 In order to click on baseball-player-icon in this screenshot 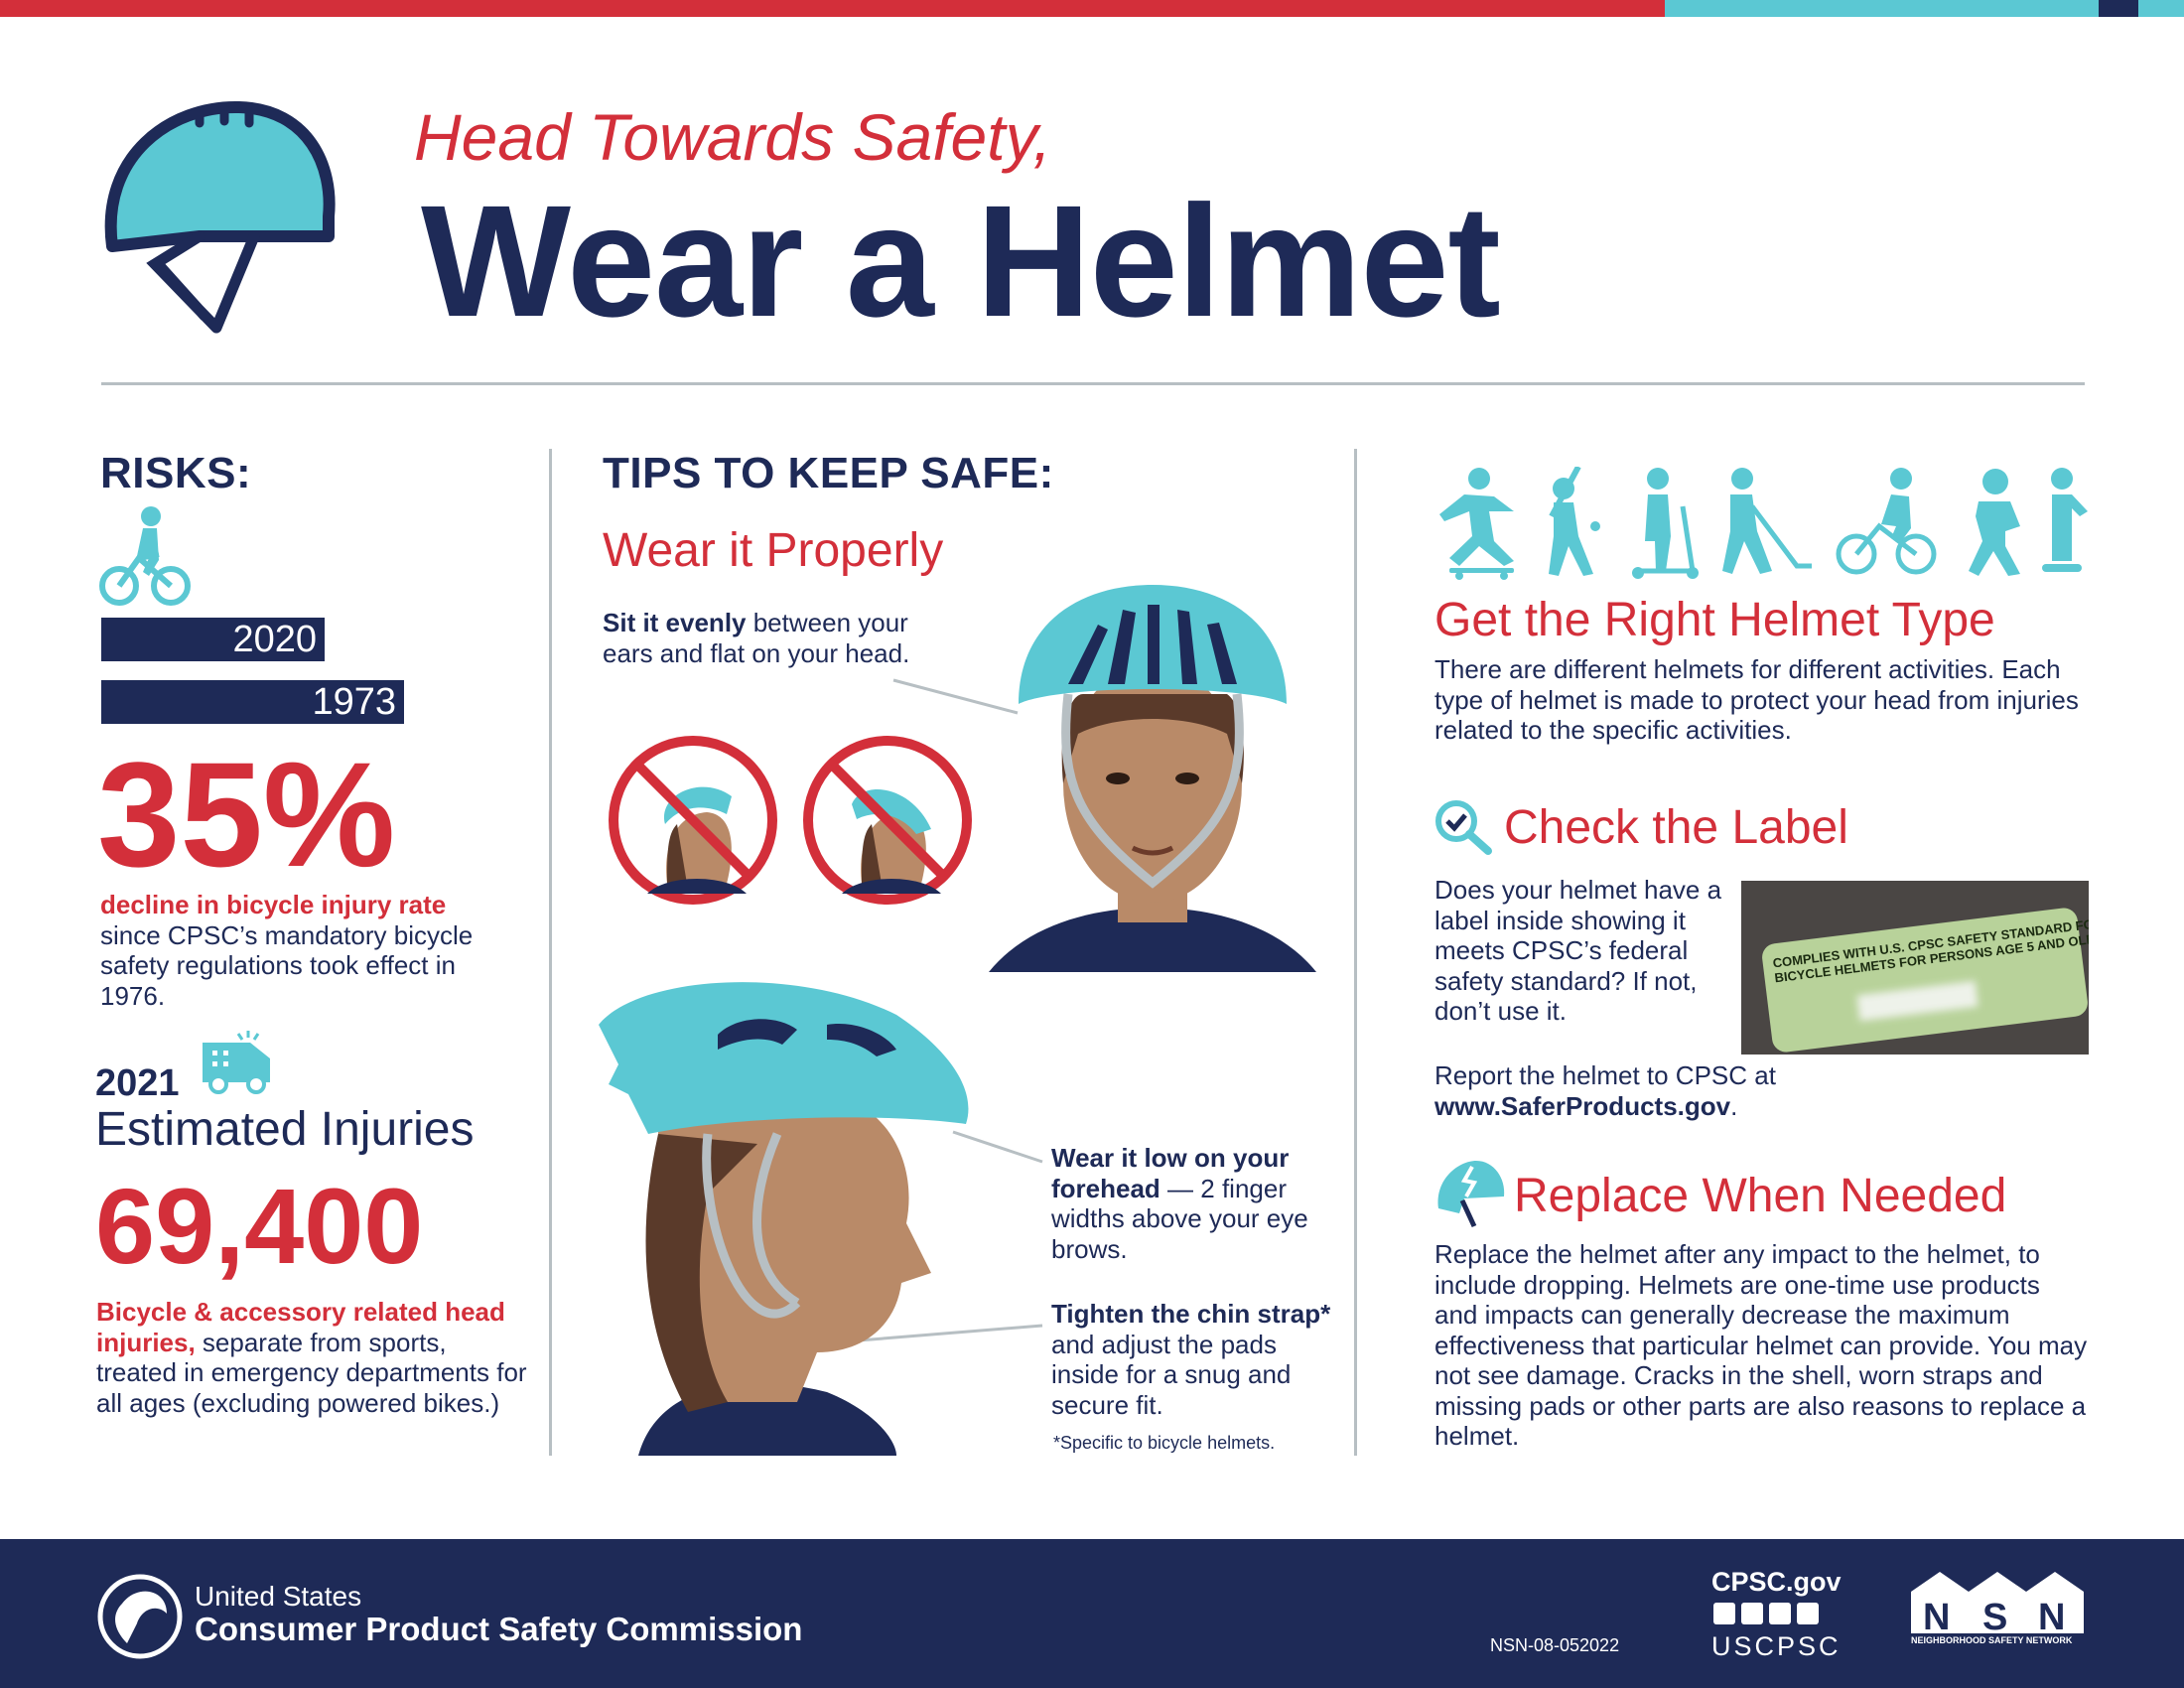, I will do `click(1574, 521)`.